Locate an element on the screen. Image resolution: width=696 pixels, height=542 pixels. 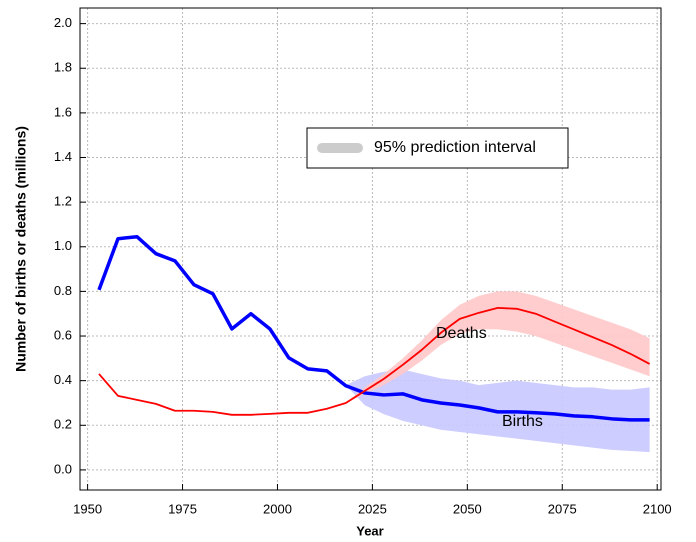
y-tick-label: 0.2 is located at coordinates (63, 424).